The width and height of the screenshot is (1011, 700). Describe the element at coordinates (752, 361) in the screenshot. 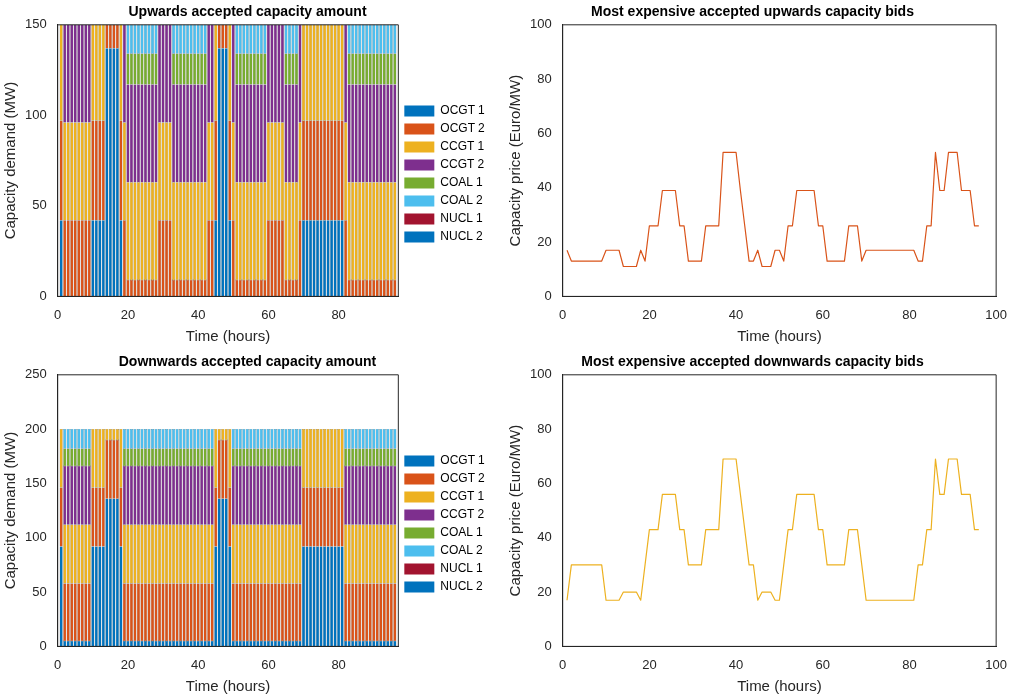

I see `chart-title: Most expensive accepted downwards capacity bids` at that location.